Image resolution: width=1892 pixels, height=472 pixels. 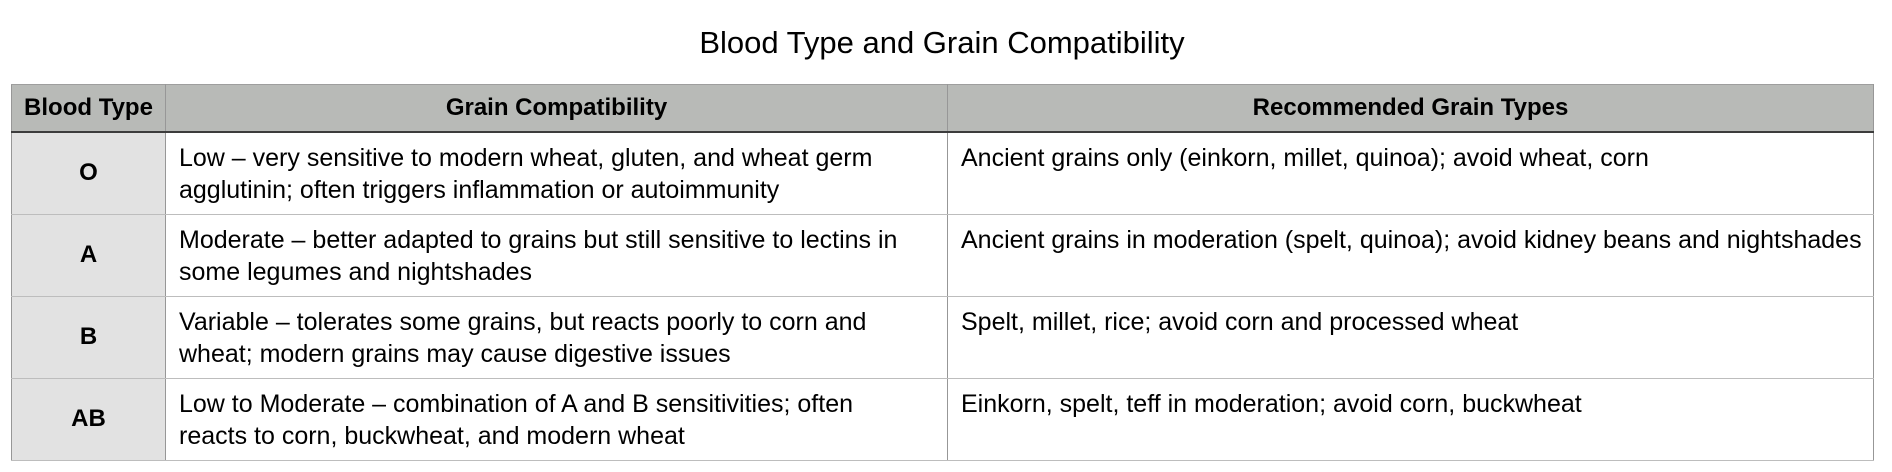 What do you see at coordinates (88, 419) in the screenshot?
I see `blood-type-cell: AB` at bounding box center [88, 419].